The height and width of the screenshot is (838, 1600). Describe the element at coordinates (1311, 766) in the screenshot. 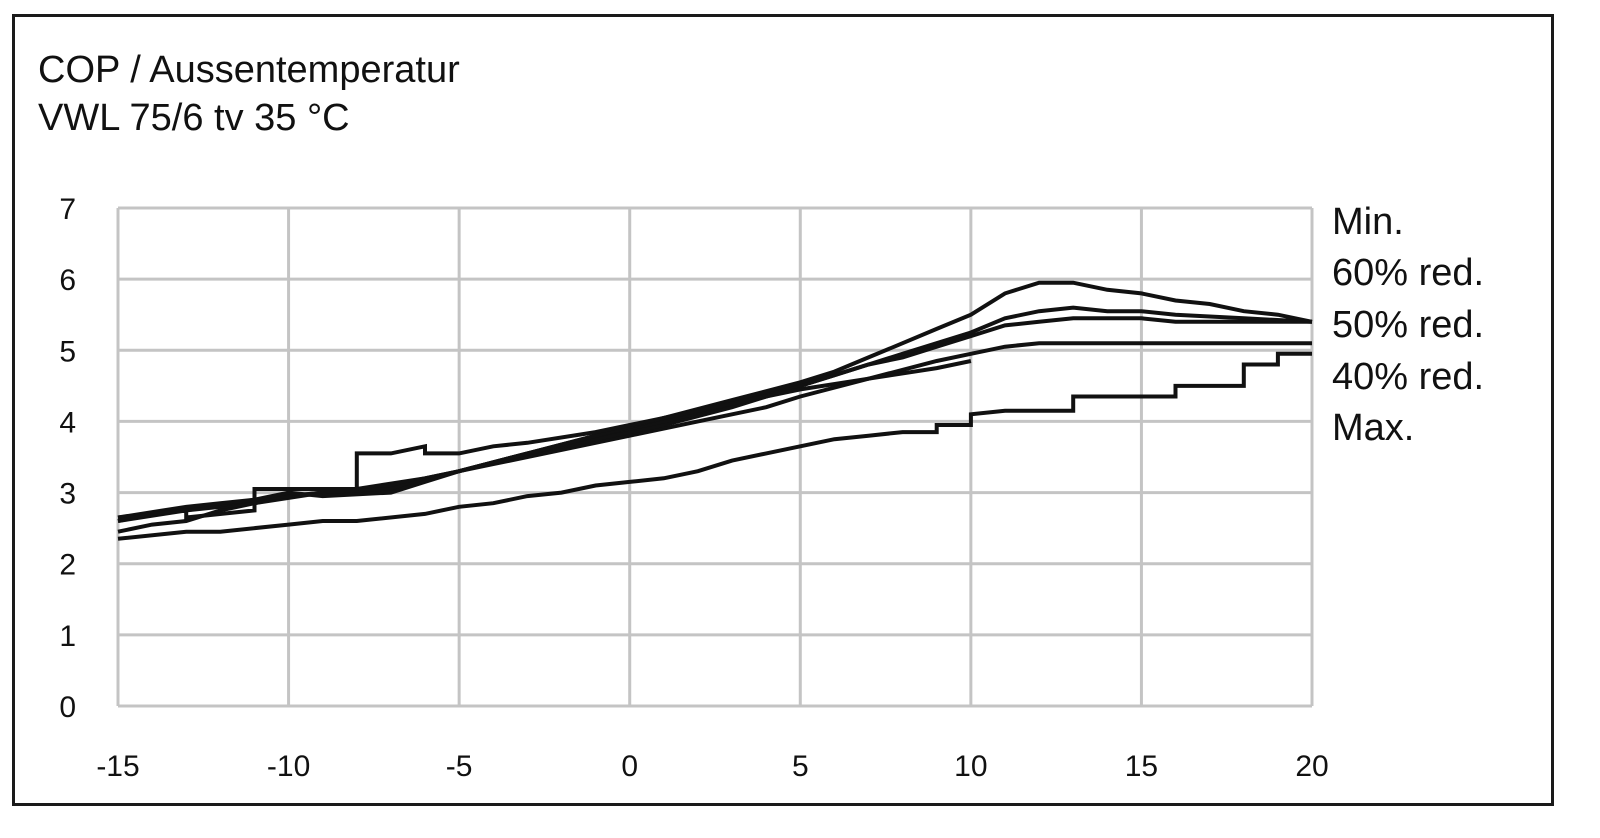

I see `x-tick-label: 20` at that location.